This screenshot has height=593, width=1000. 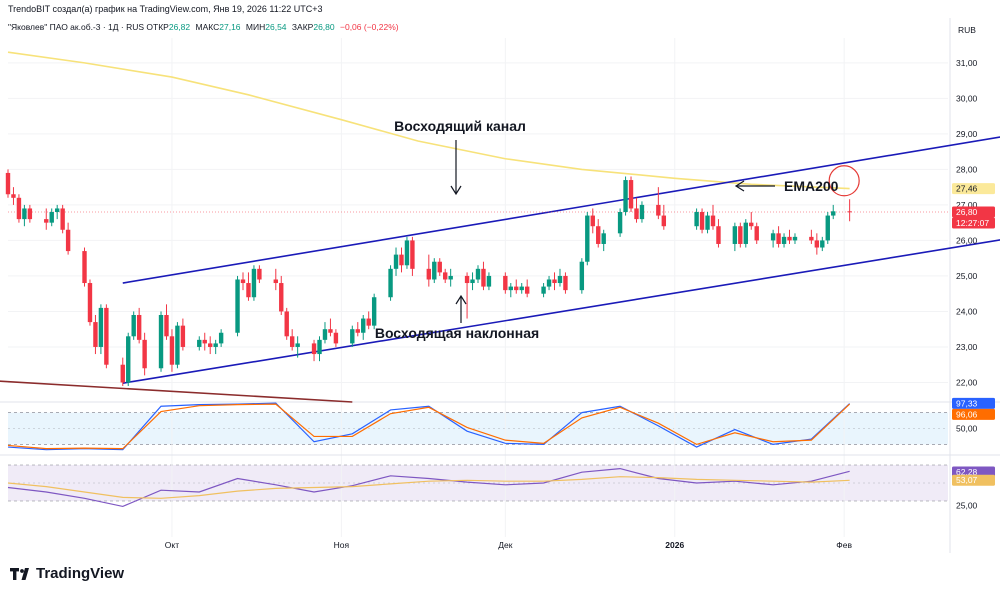 What do you see at coordinates (176, 391) in the screenshot?
I see `trendline` at bounding box center [176, 391].